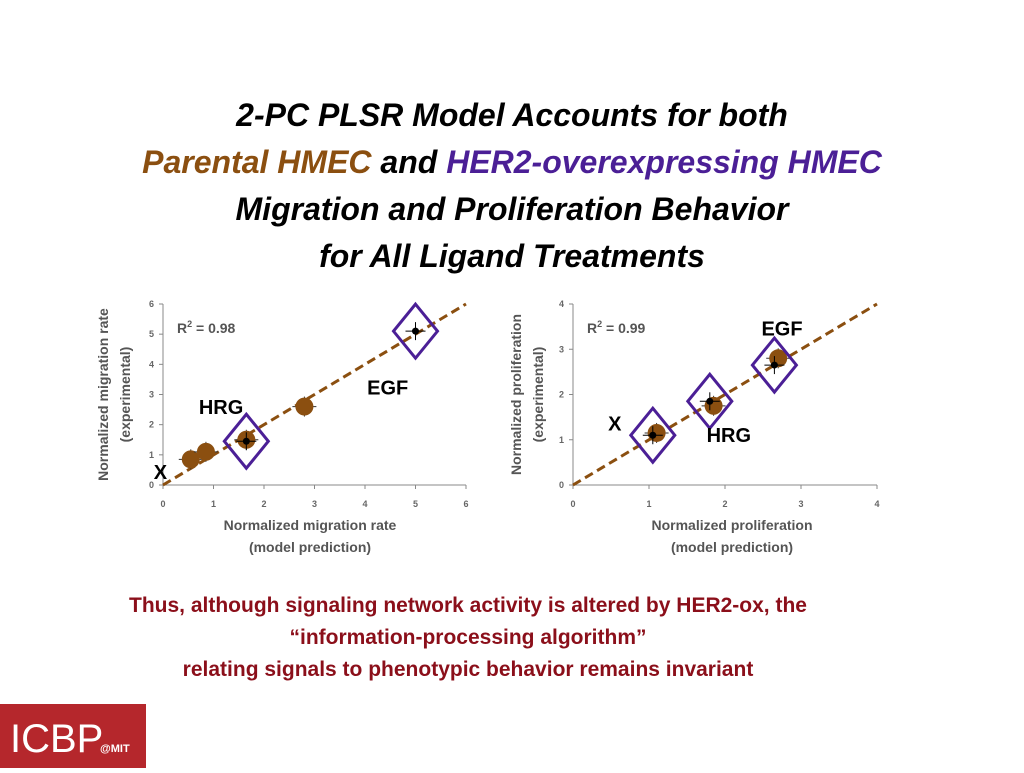 The width and height of the screenshot is (1024, 773). What do you see at coordinates (409, 162) in the screenshot?
I see `title-and: and` at bounding box center [409, 162].